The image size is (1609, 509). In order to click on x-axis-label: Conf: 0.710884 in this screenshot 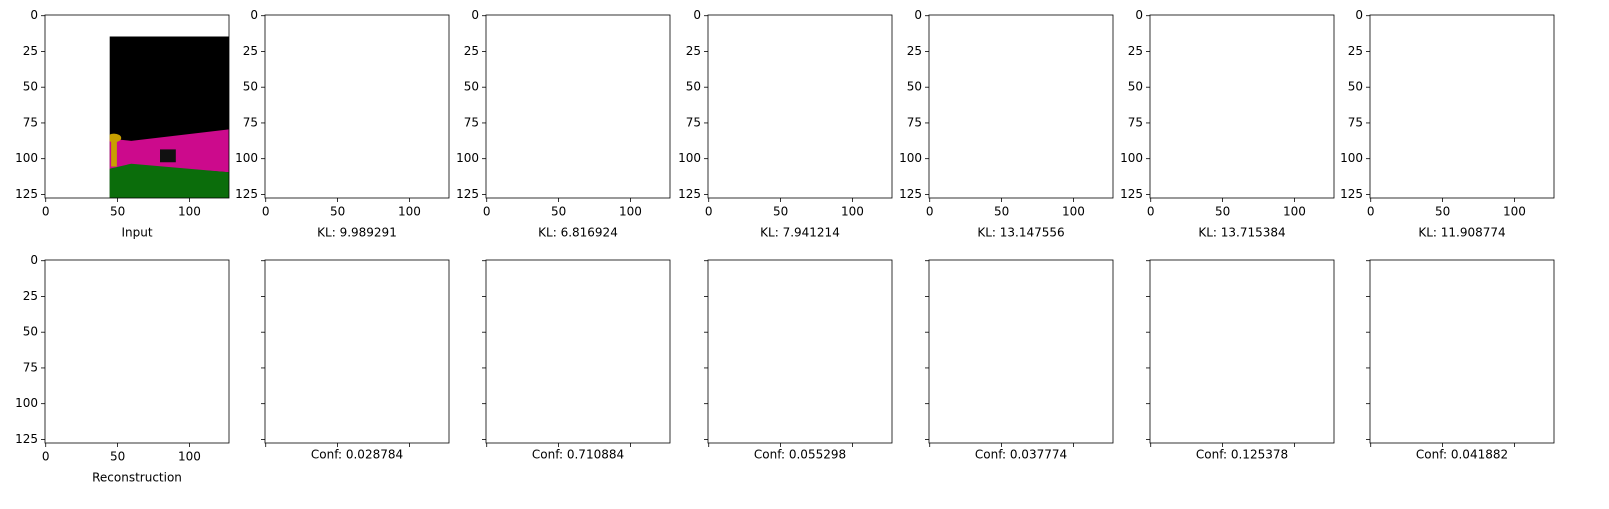, I will do `click(578, 455)`.